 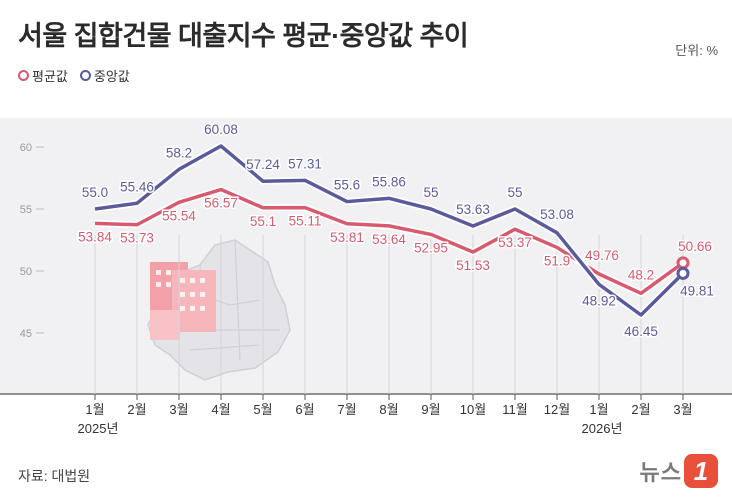 I want to click on source-note: 자료: 대법원, so click(x=54, y=476).